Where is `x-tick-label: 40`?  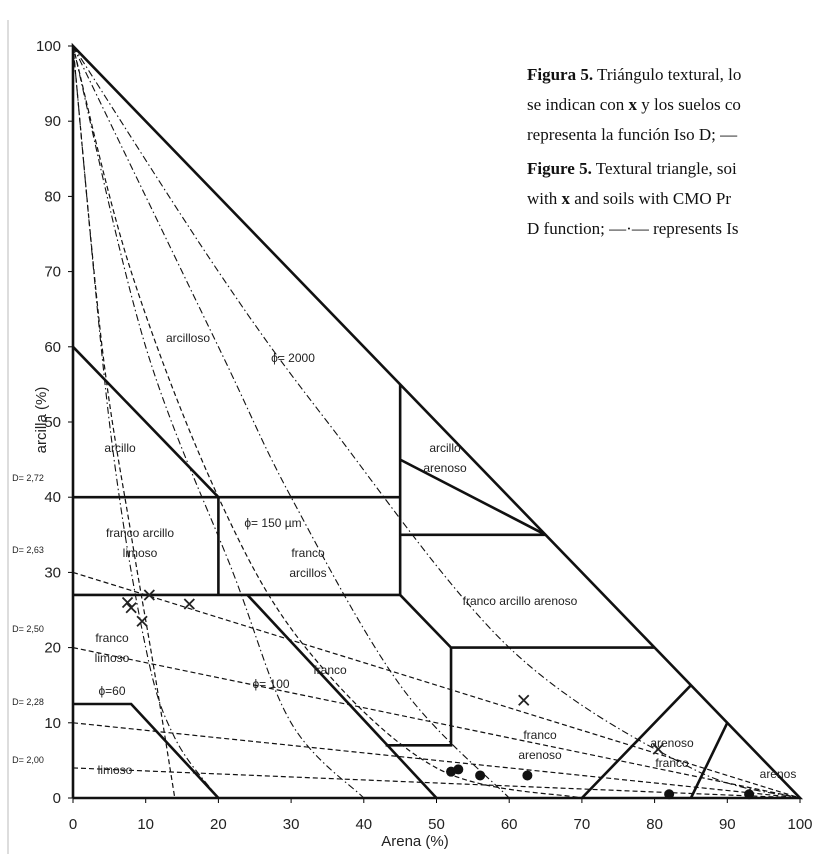 x-tick-label: 40 is located at coordinates (363, 824).